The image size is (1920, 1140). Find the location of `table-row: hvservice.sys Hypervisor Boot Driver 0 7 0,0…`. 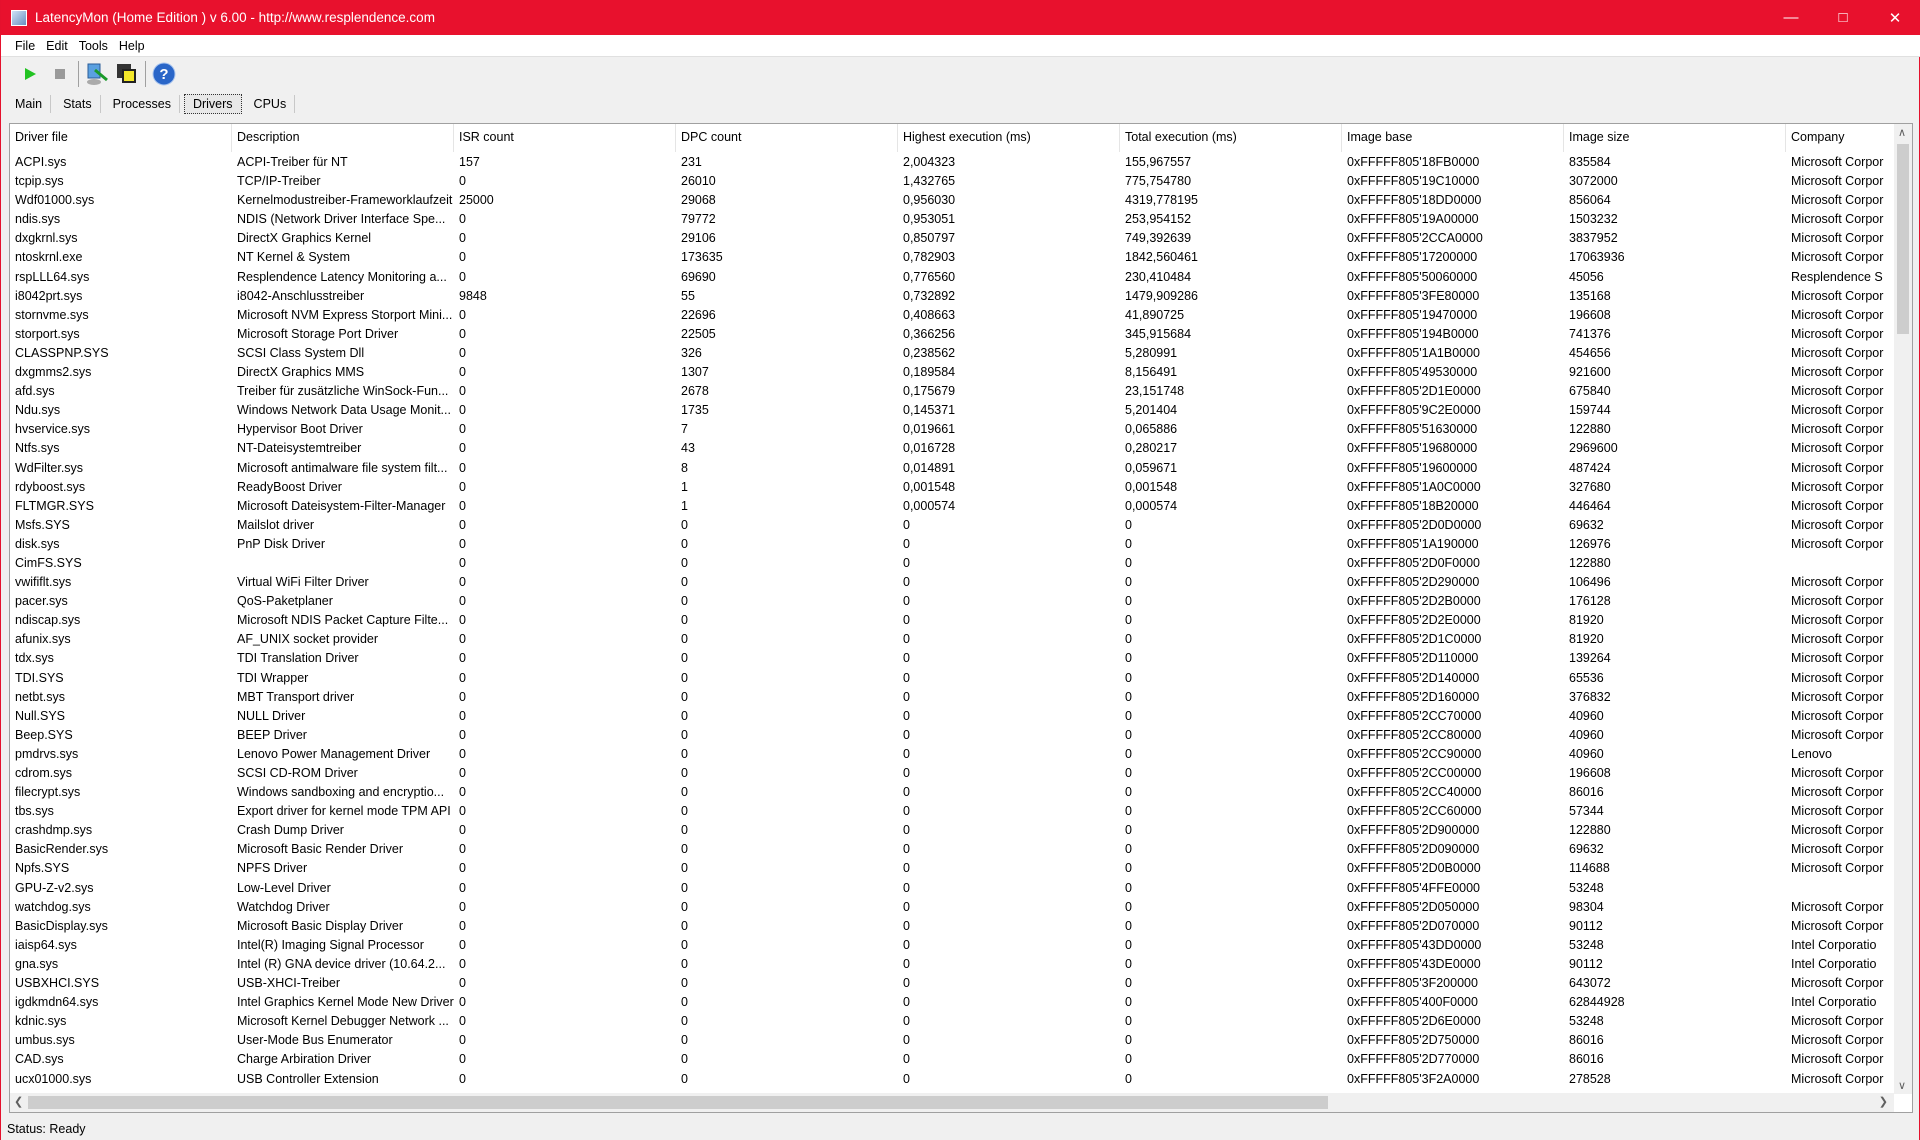

table-row: hvservice.sys Hypervisor Boot Driver 0 7 0,0… is located at coordinates (952, 429).